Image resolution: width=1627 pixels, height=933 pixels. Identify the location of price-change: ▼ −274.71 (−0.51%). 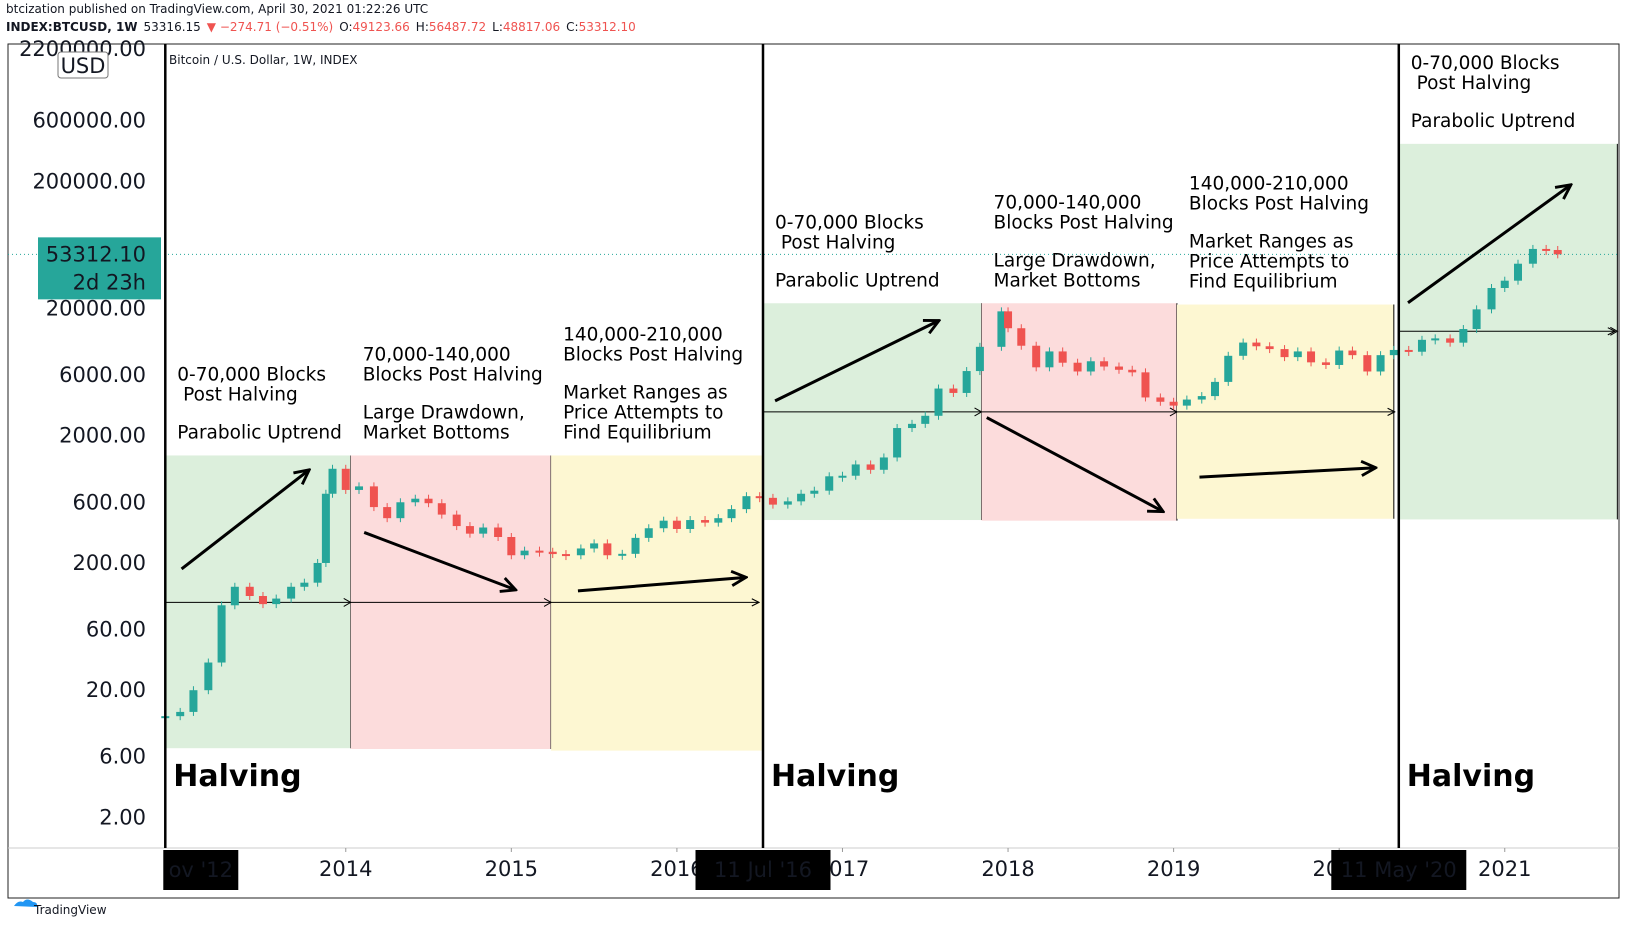
(270, 27).